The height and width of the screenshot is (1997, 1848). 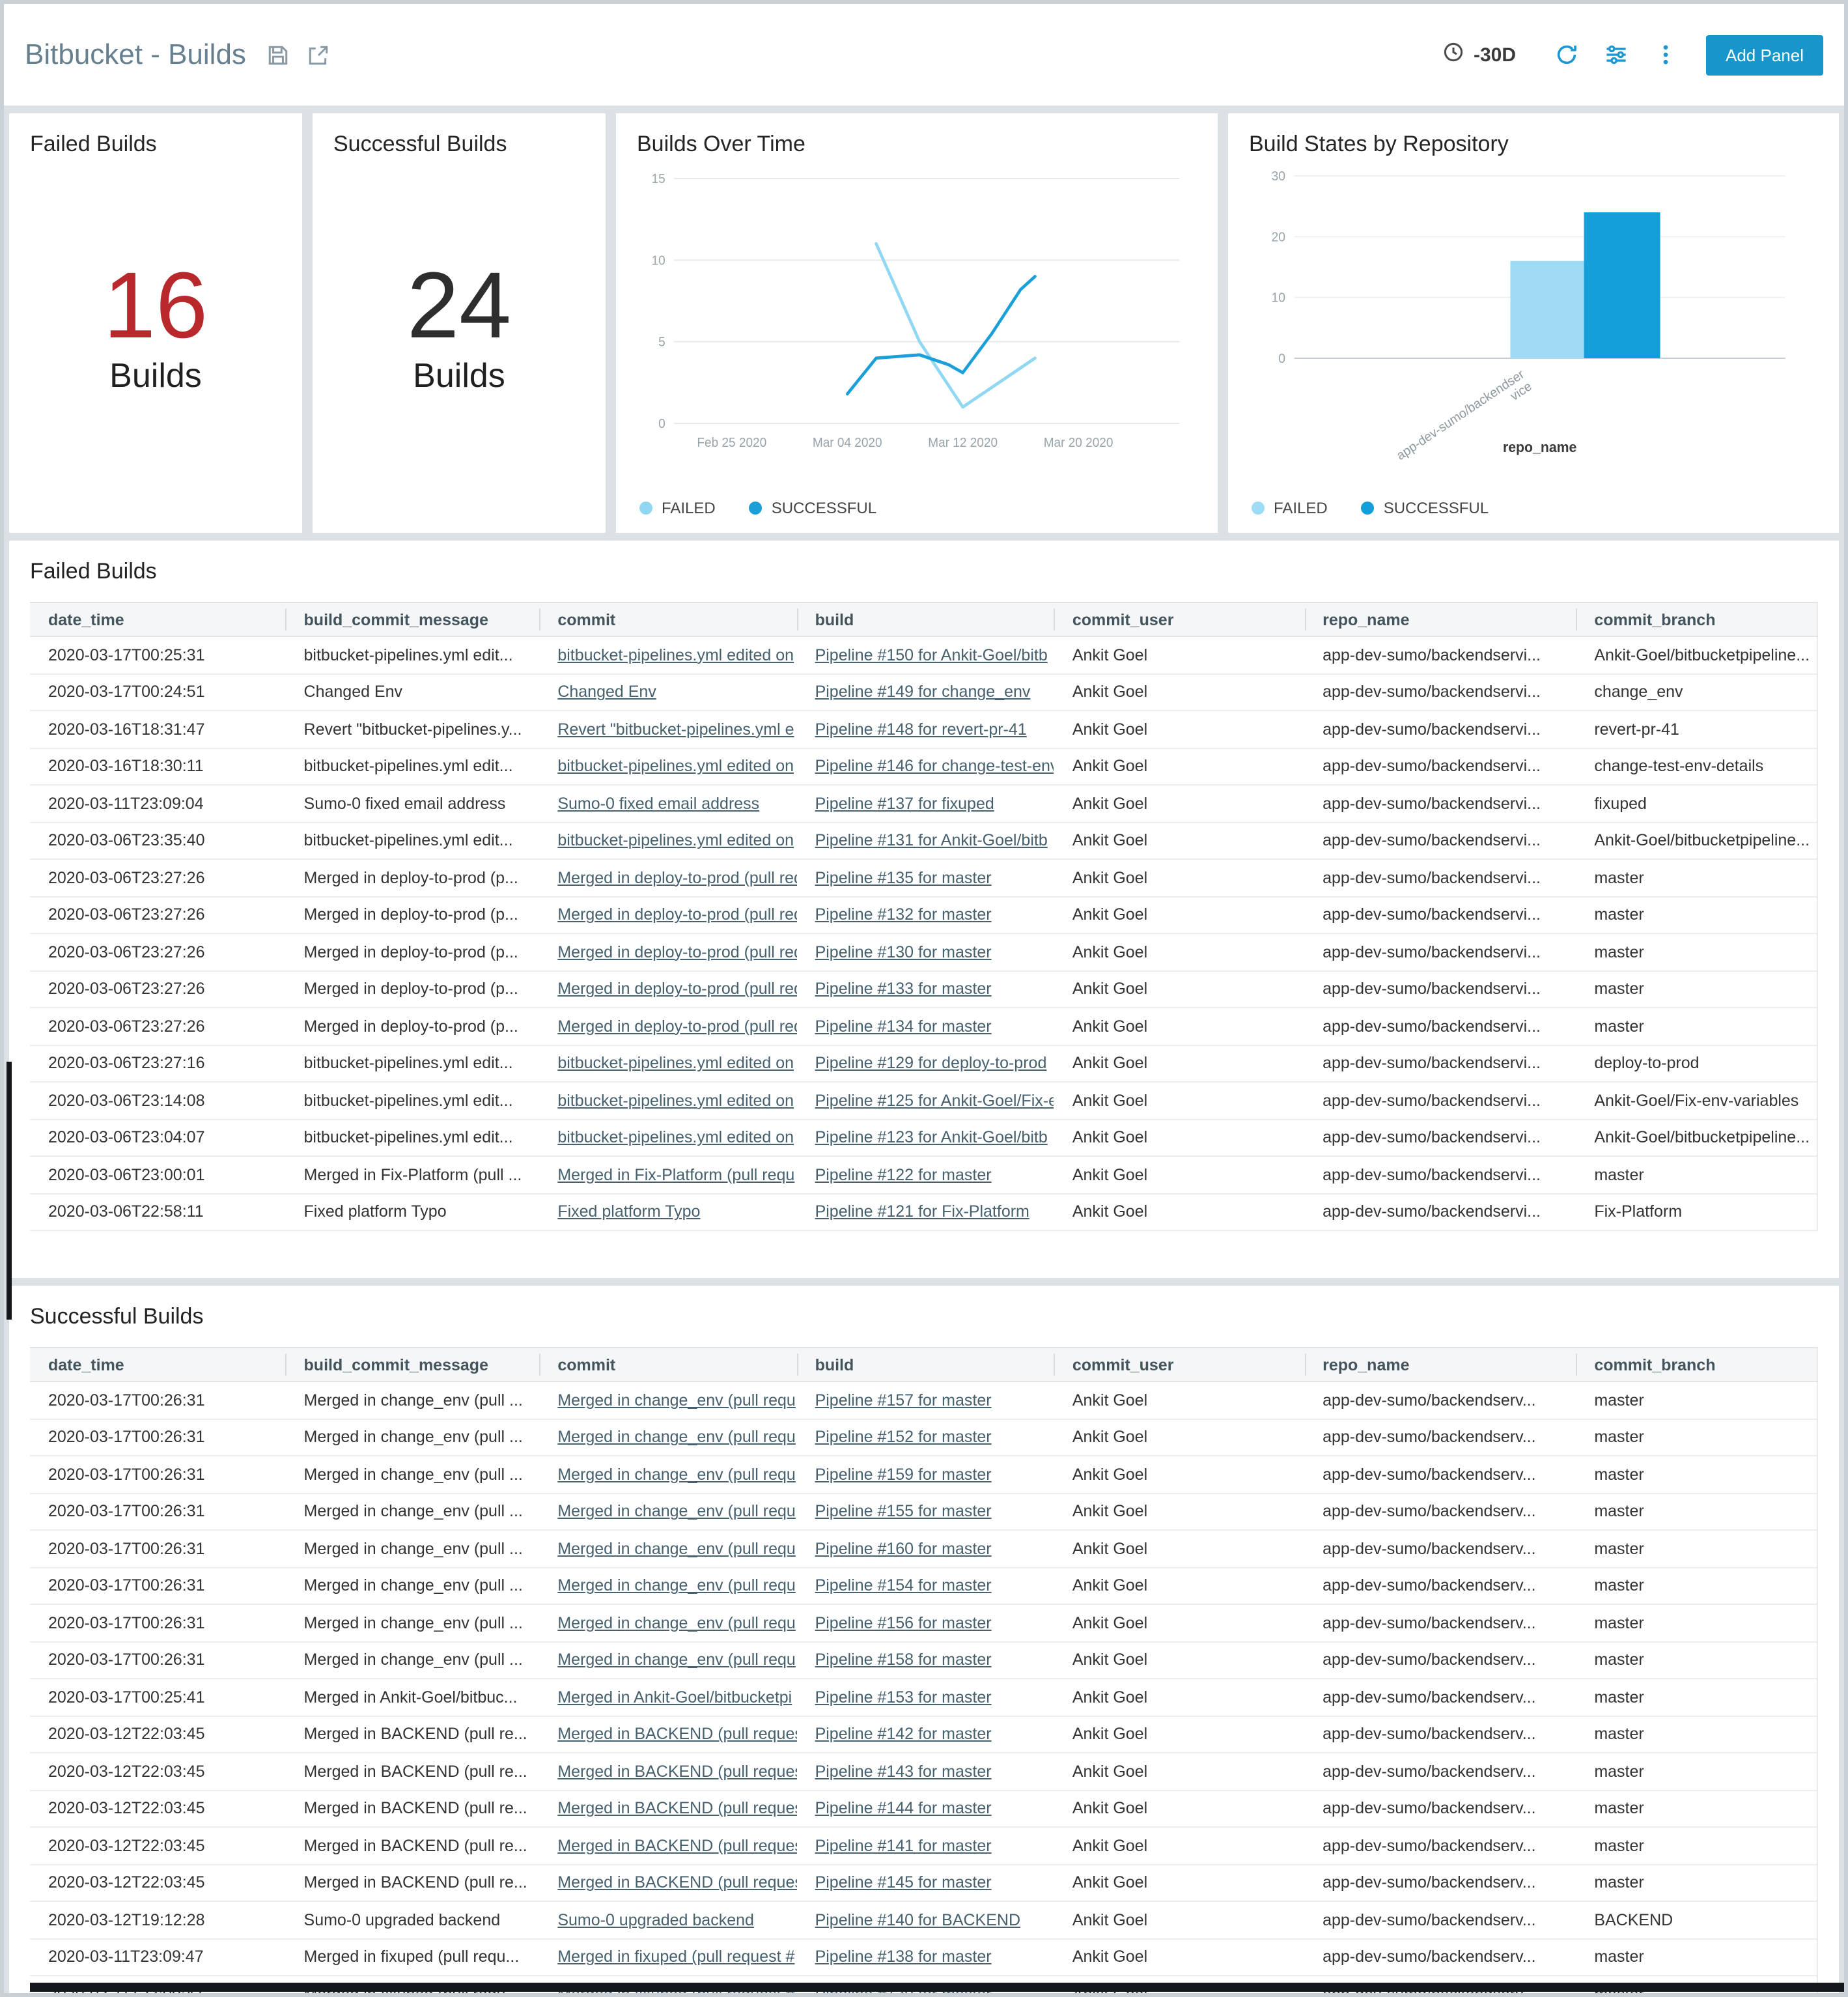 I want to click on build-link: Pipeline #144 for master, so click(x=904, y=1808).